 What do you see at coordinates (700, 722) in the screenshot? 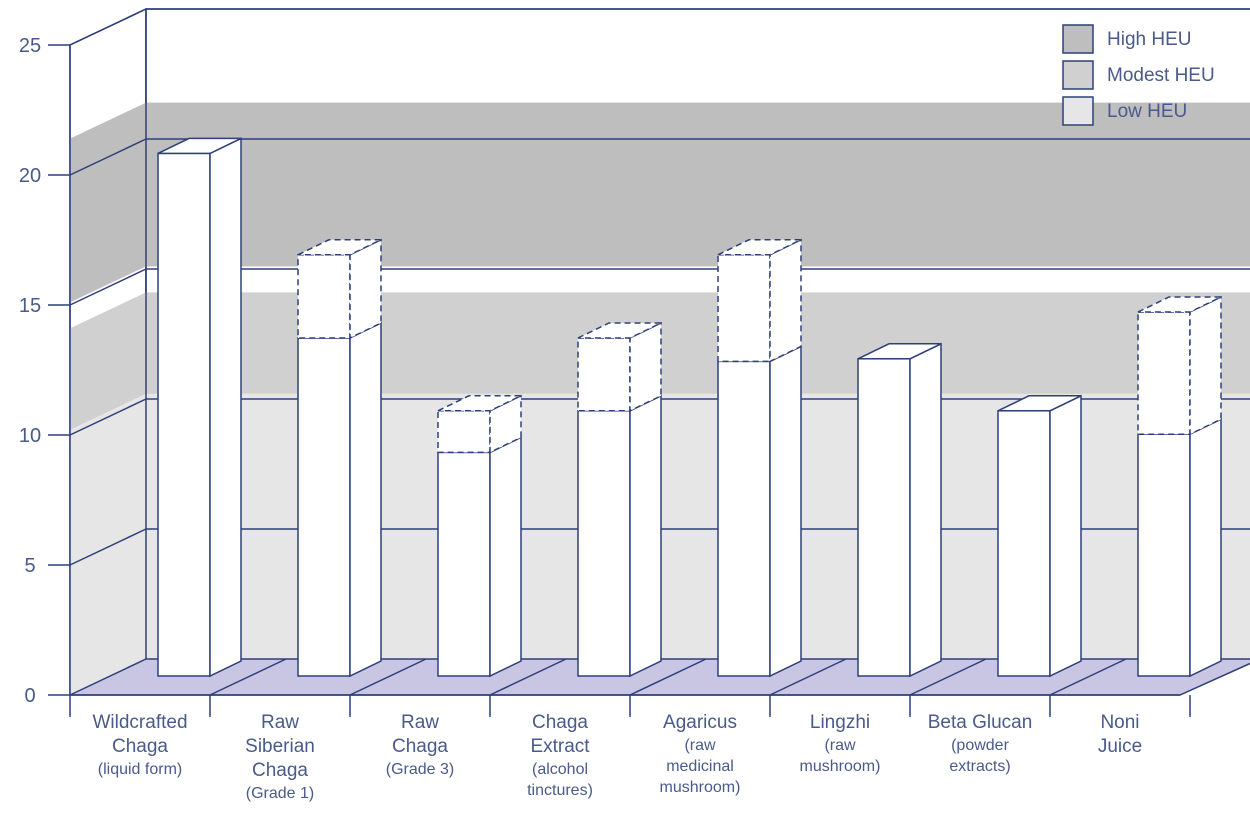
I see `category-label: Agaricus` at bounding box center [700, 722].